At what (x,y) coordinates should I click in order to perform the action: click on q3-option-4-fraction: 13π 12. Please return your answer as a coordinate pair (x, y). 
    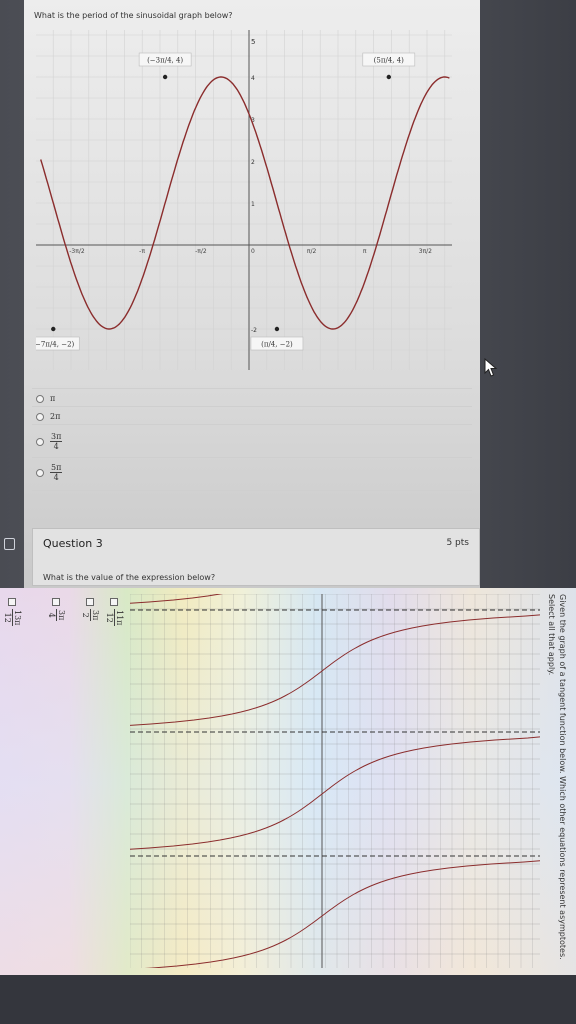
    Looking at the image, I should click on (12, 618).